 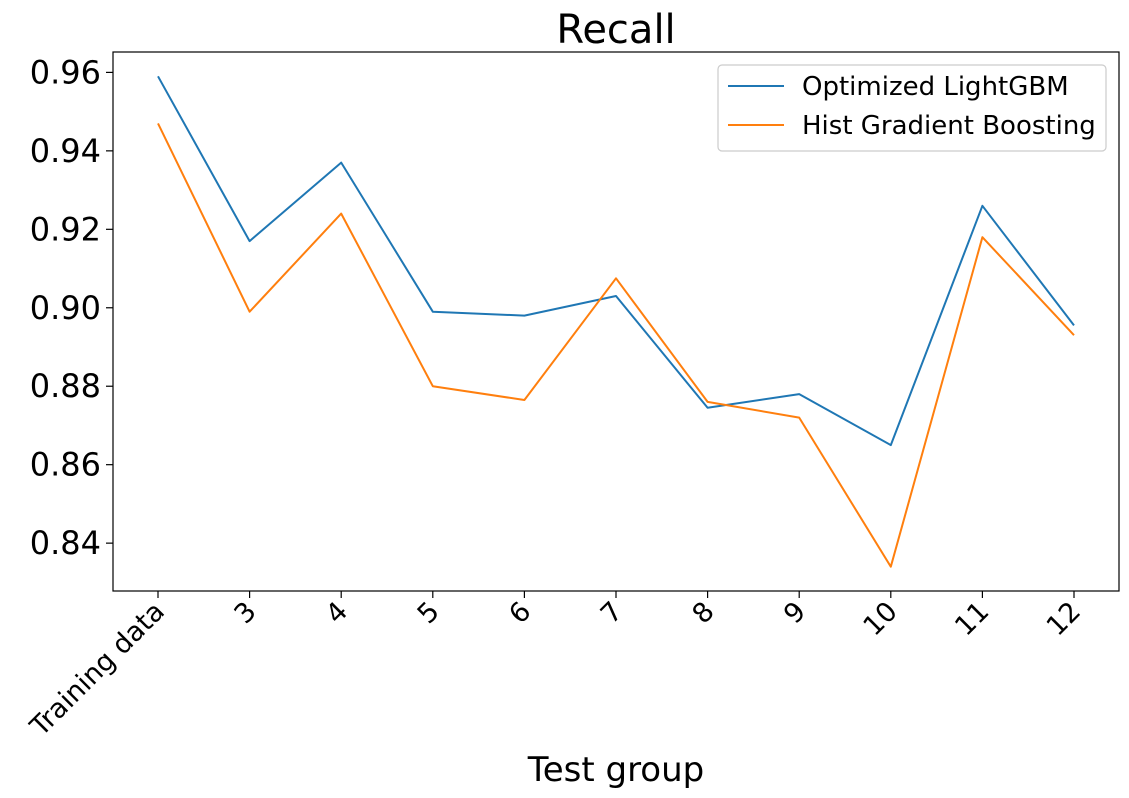 I want to click on x-axis-label: Test group, so click(x=616, y=770).